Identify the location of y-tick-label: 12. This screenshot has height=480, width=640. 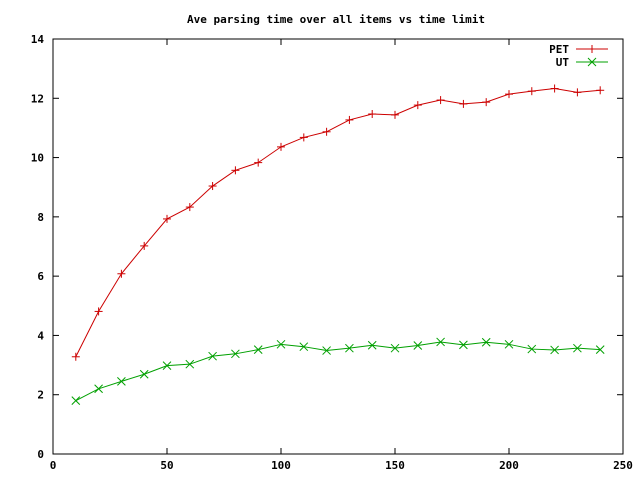
(37, 98).